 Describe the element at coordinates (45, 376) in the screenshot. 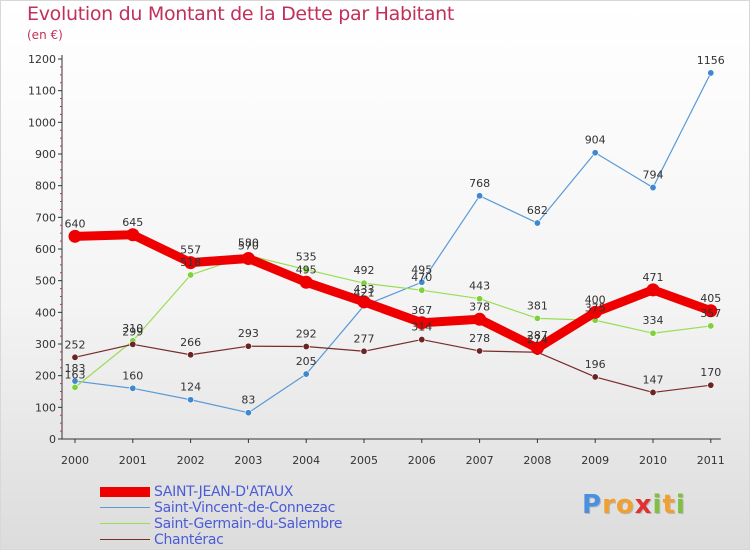

I see `y-tick-label: 200` at that location.